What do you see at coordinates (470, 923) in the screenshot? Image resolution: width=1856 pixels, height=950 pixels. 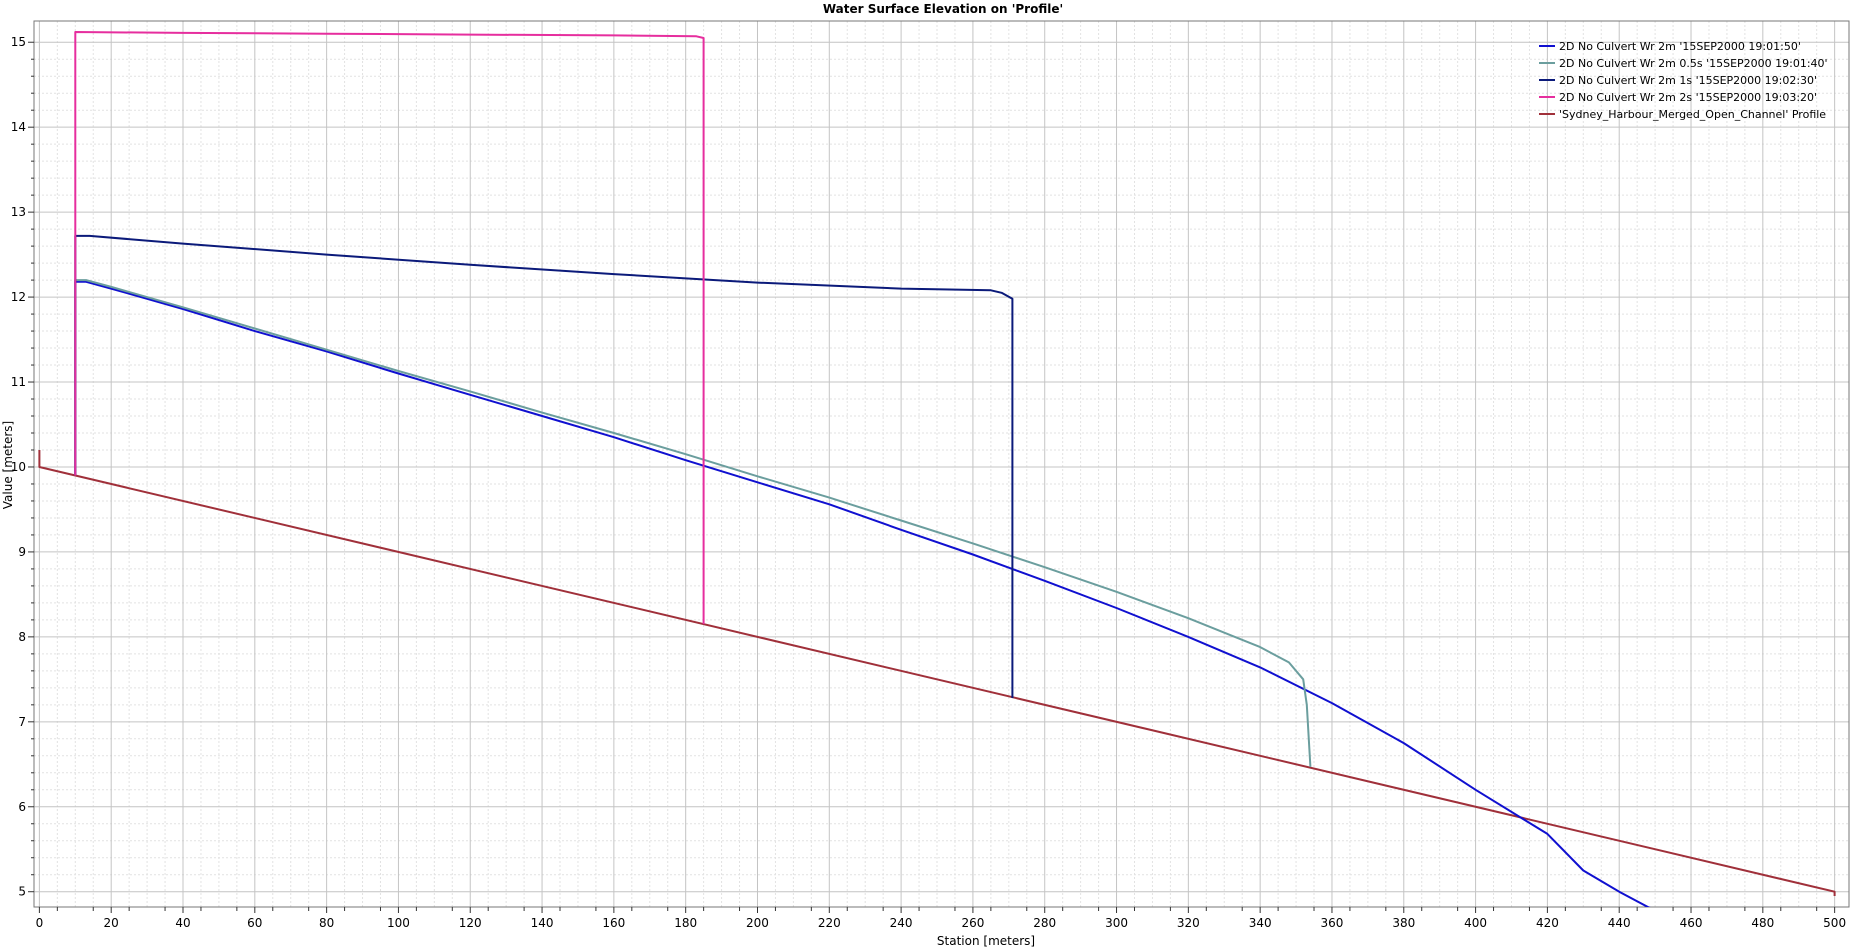 I see `x-tick-label: 120` at bounding box center [470, 923].